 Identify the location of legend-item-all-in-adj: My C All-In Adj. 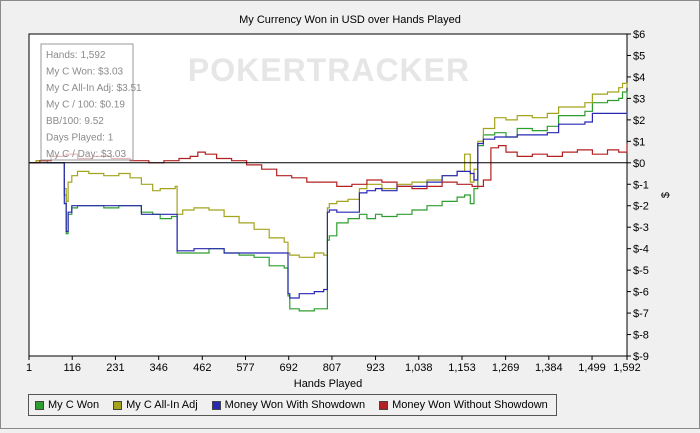
(155, 405).